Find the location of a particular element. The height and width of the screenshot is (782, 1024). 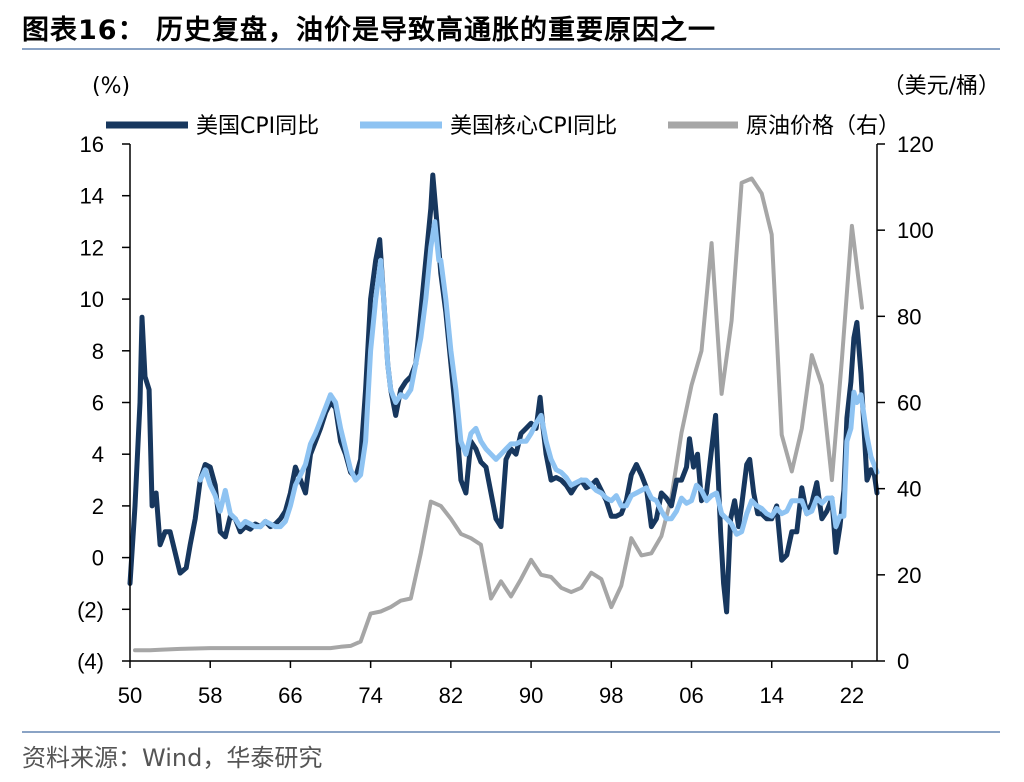

footer-divider is located at coordinates (511, 732).